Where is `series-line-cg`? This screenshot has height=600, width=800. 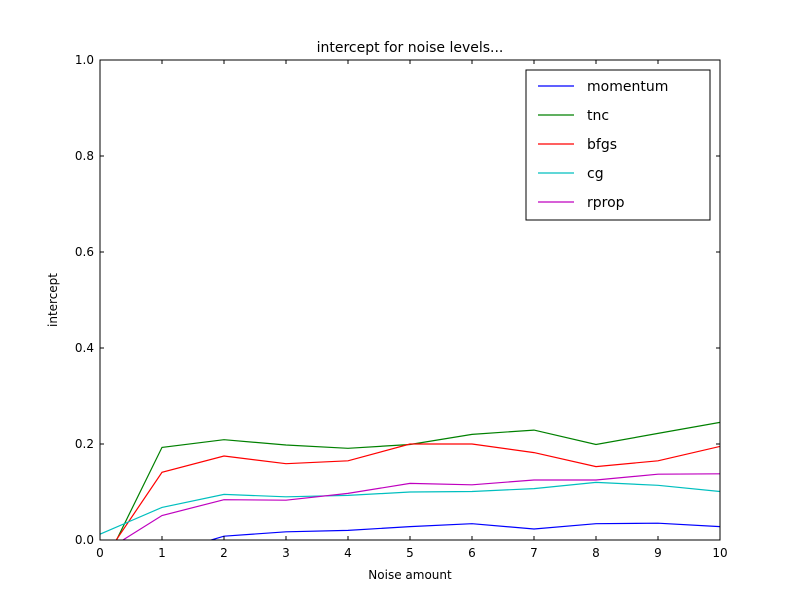
series-line-cg is located at coordinates (410, 508).